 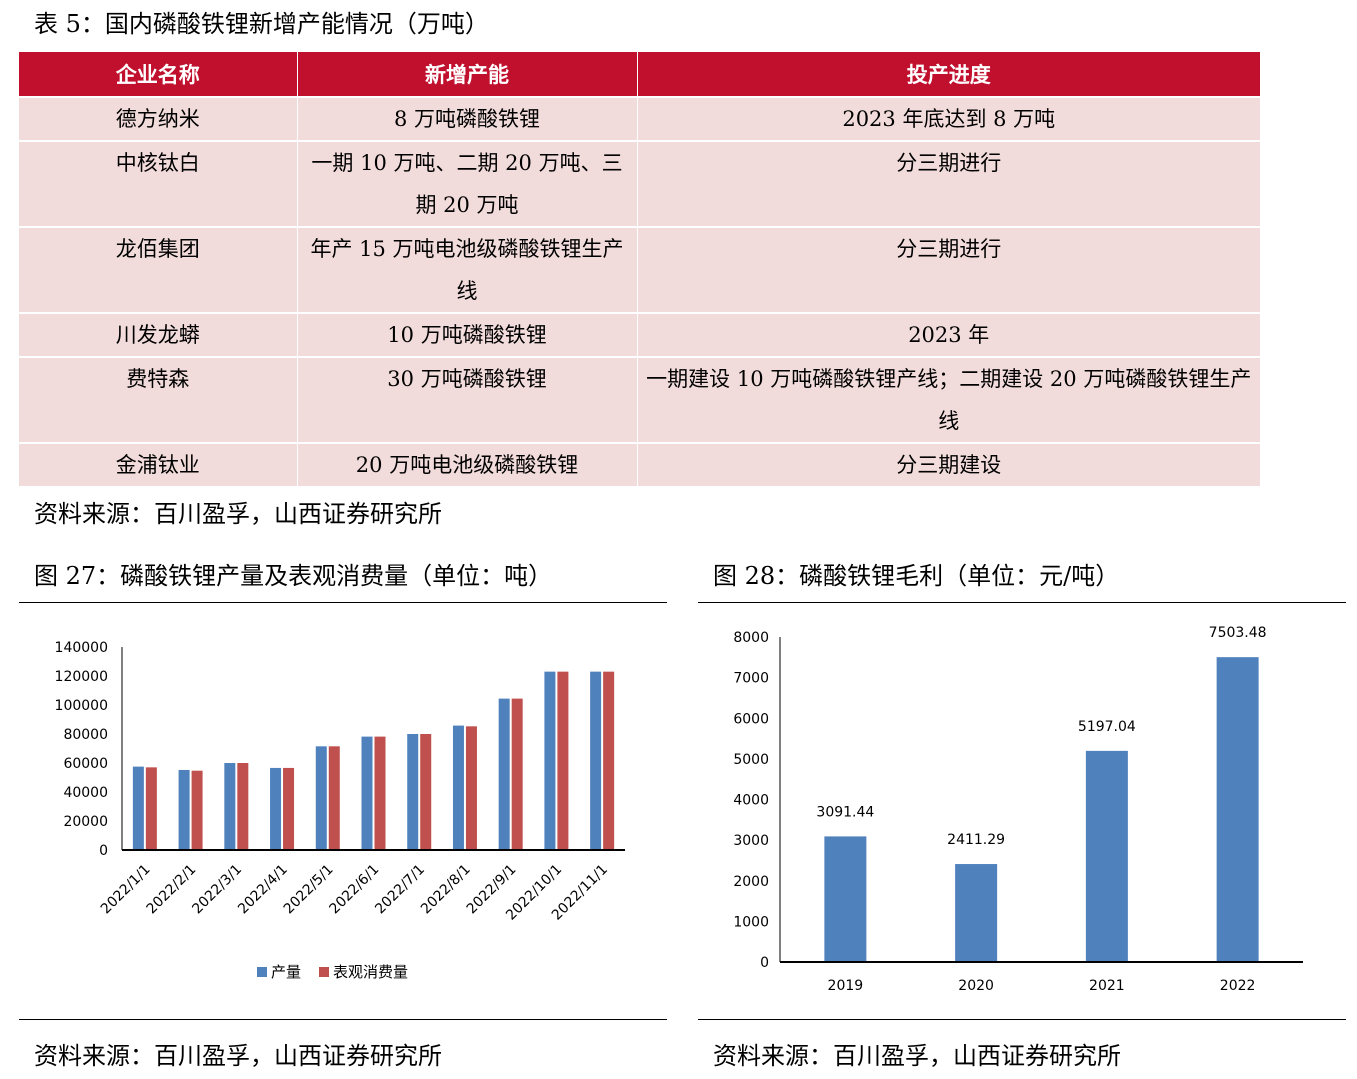 I want to click on capacity-cell: 一期 10 万吨、二期 20 万吨、三期 20 万吨, so click(x=467, y=183).